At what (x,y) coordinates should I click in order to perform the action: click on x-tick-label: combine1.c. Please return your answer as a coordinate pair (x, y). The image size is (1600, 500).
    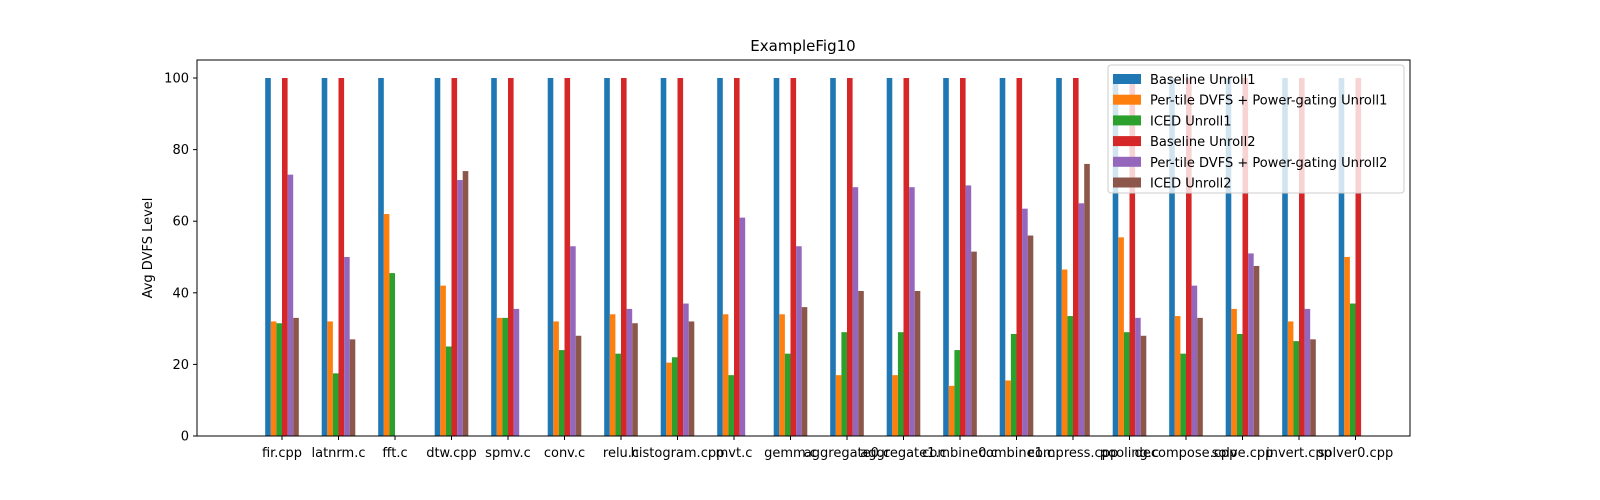
    Looking at the image, I should click on (1016, 453).